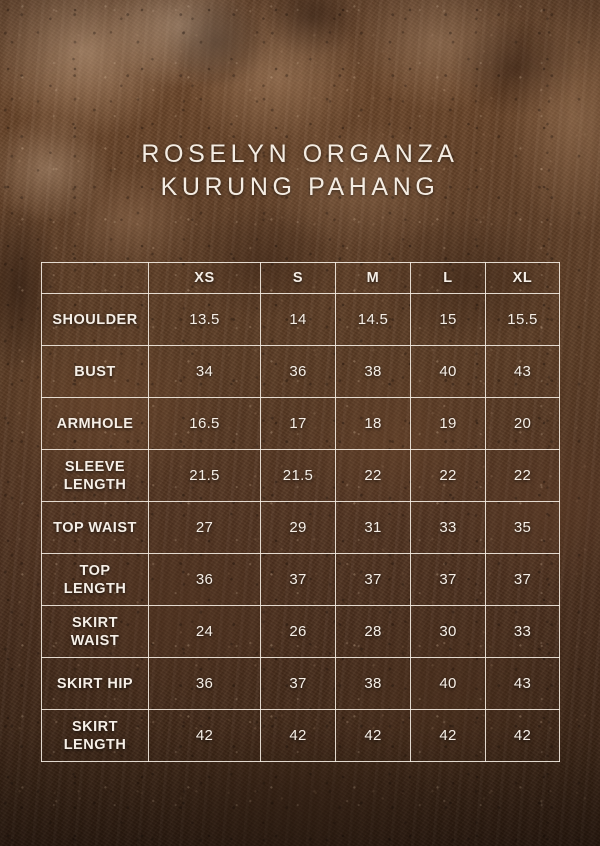  Describe the element at coordinates (373, 319) in the screenshot. I see `measurement-cell: 14.5` at that location.